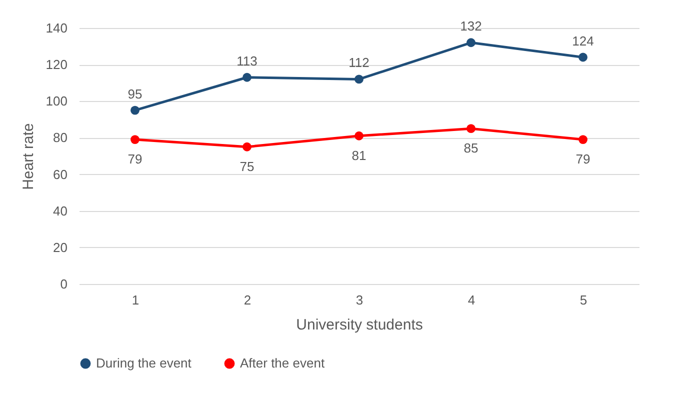  What do you see at coordinates (247, 166) in the screenshot?
I see `data-label: 75` at bounding box center [247, 166].